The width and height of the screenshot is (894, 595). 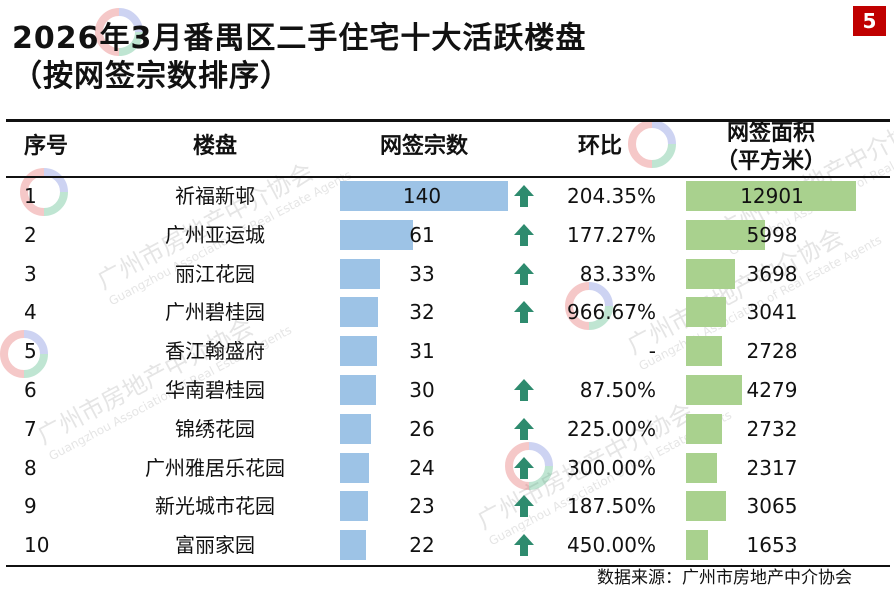 What do you see at coordinates (422, 312) in the screenshot?
I see `deals-cell: 32` at bounding box center [422, 312].